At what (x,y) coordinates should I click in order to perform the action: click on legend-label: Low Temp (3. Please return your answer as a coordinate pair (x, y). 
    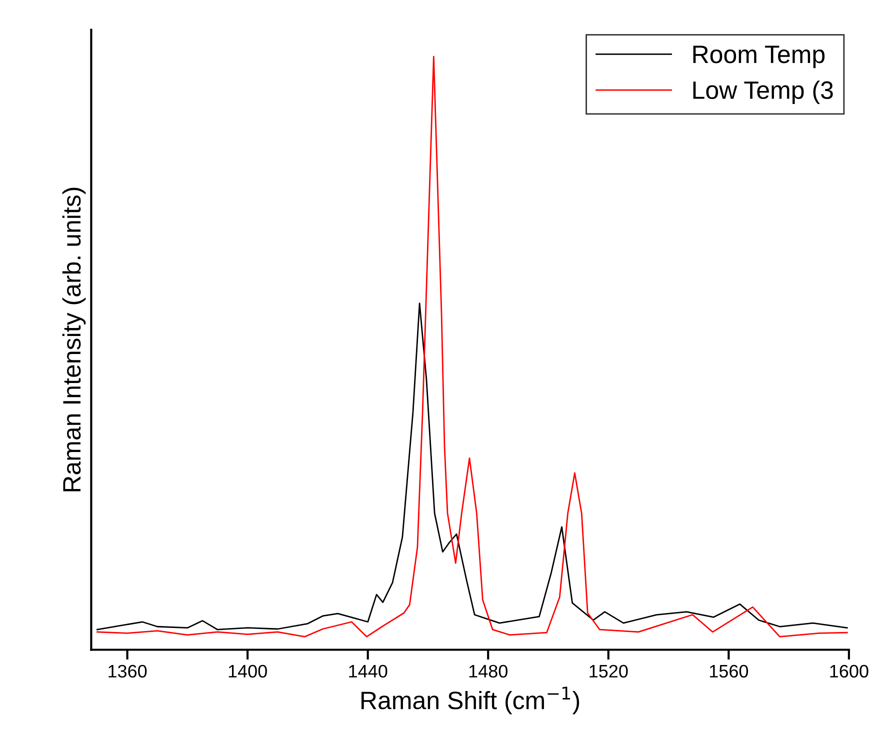
    Looking at the image, I should click on (763, 92).